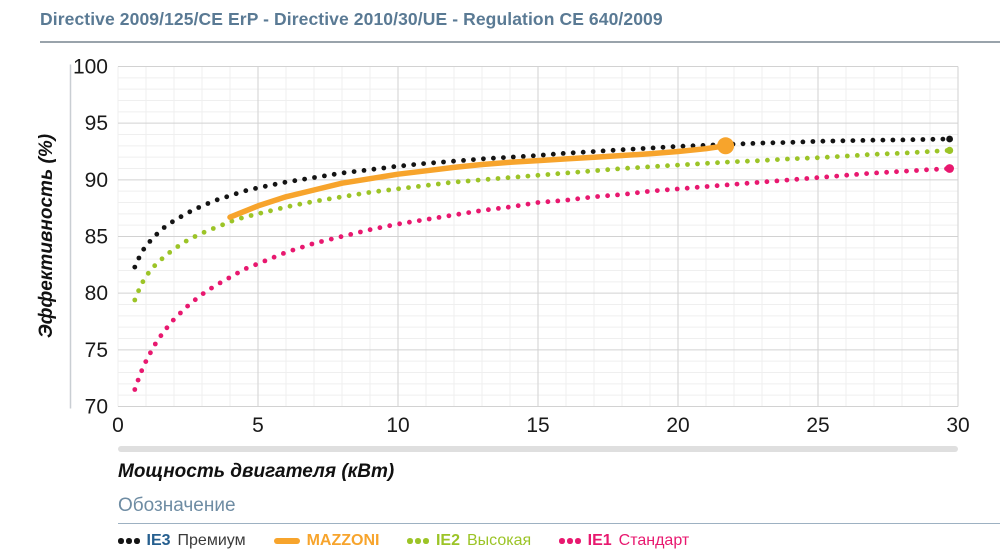 This screenshot has width=1000, height=557. I want to click on chart-scrollbar, so click(538, 449).